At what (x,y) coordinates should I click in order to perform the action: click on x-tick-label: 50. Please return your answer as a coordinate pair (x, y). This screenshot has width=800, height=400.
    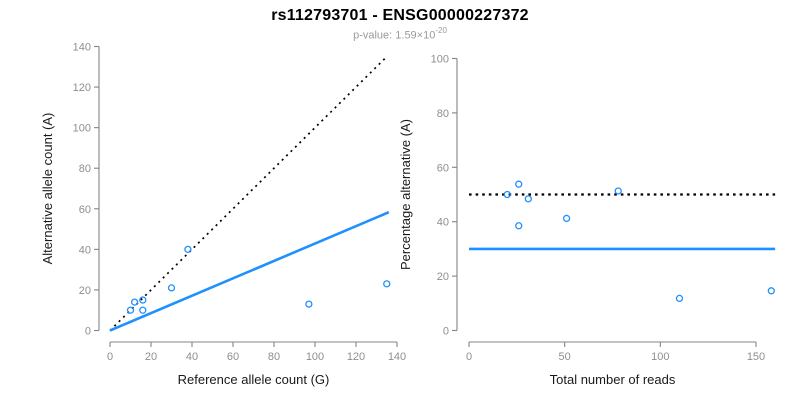
    Looking at the image, I should click on (565, 357).